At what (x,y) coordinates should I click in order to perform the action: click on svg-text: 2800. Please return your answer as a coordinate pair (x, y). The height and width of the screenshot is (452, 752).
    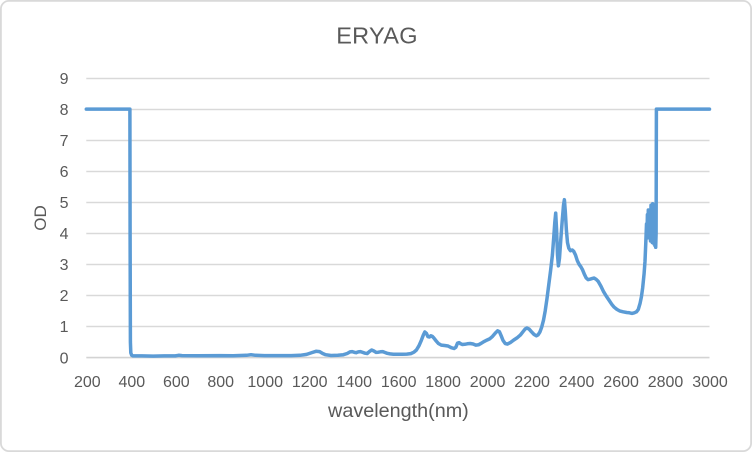
    Looking at the image, I should click on (666, 382).